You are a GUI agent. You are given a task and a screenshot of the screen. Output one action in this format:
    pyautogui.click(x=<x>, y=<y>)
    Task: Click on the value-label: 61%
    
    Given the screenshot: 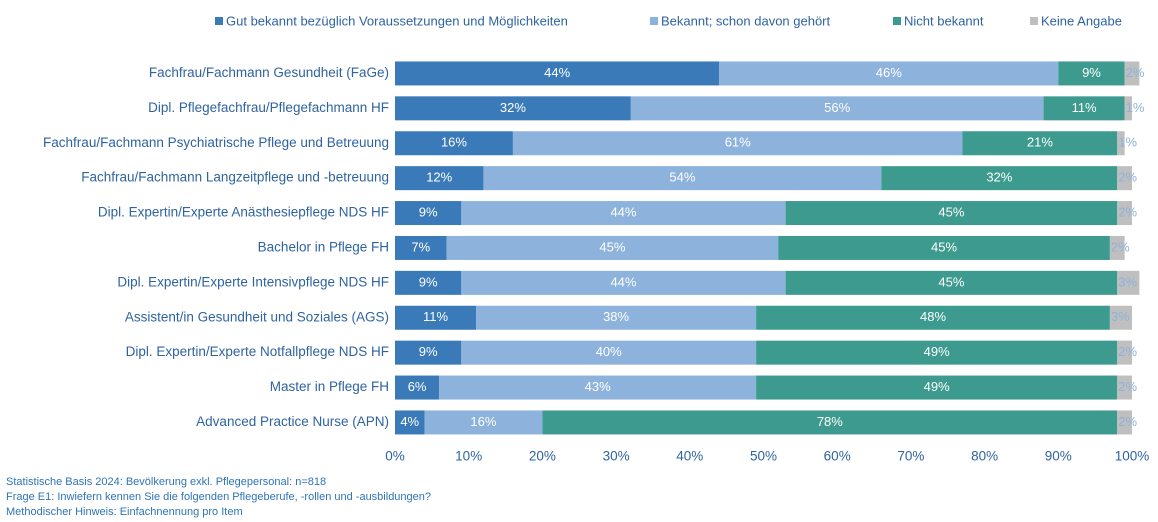 What is the action you would take?
    pyautogui.click(x=738, y=142)
    